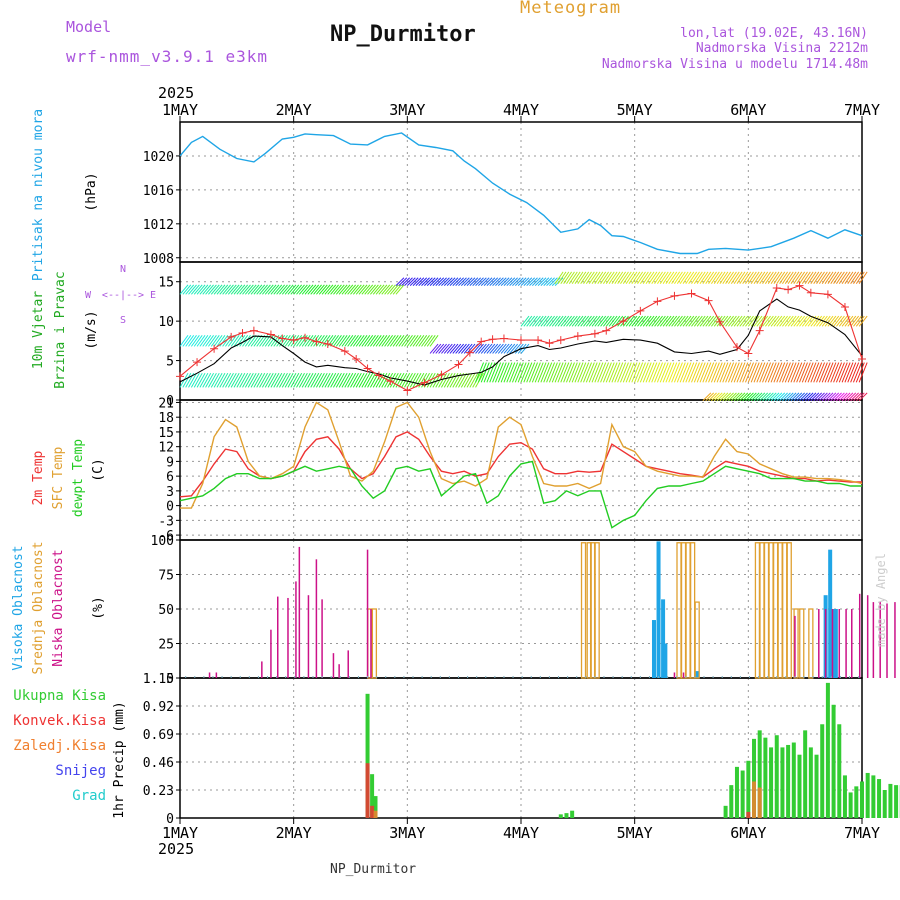  I want to click on y-tick-label: 0.92, so click(158, 707).